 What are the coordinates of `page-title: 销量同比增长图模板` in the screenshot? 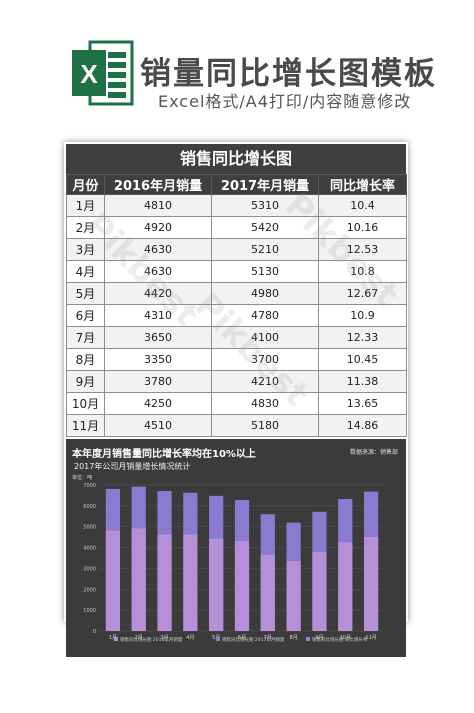 It's located at (288, 74).